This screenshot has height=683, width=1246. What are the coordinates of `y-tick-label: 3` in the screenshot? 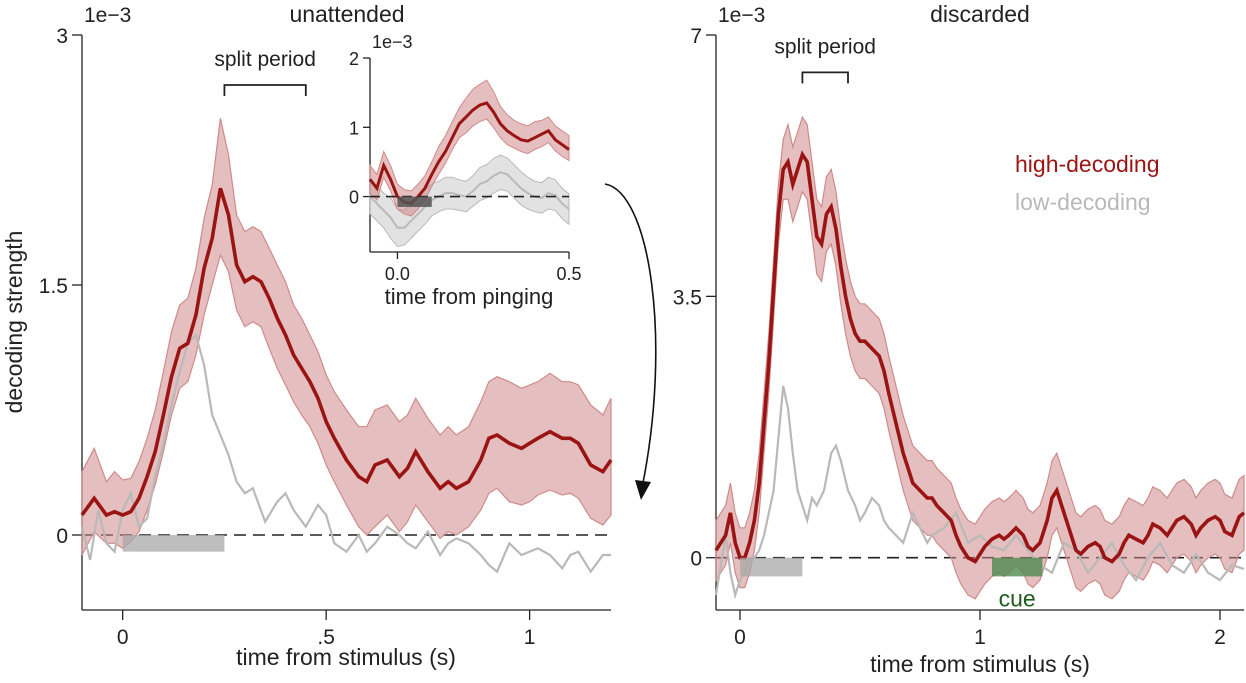 It's located at (62, 36).